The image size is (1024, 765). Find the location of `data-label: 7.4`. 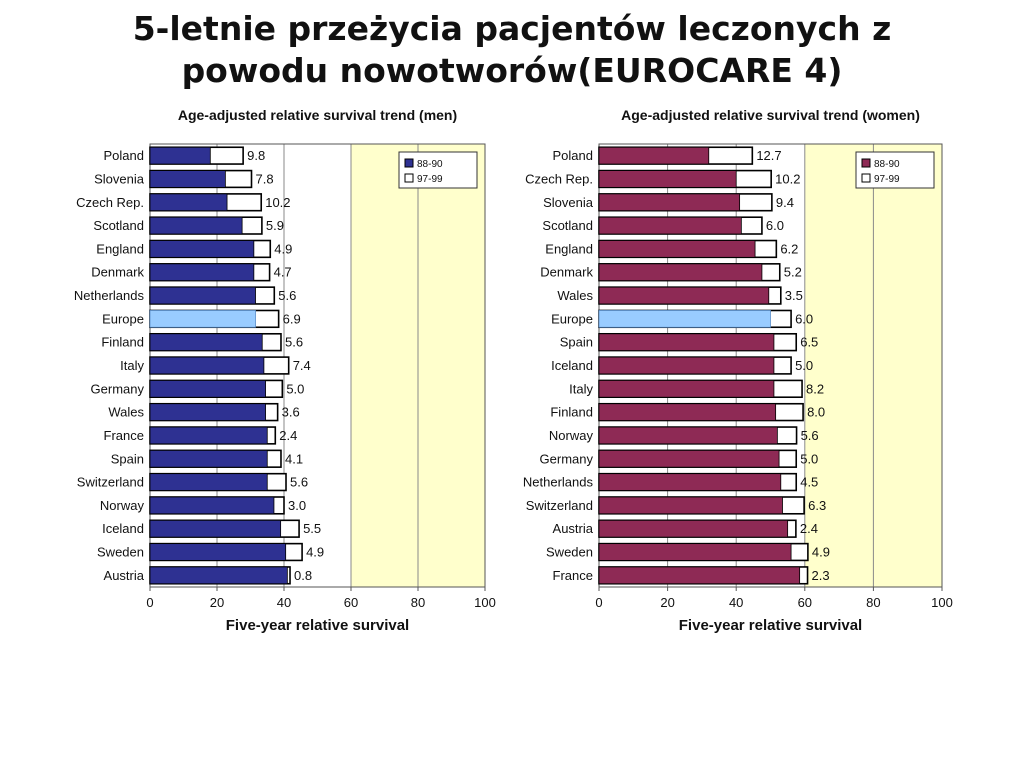

data-label: 7.4 is located at coordinates (302, 365).